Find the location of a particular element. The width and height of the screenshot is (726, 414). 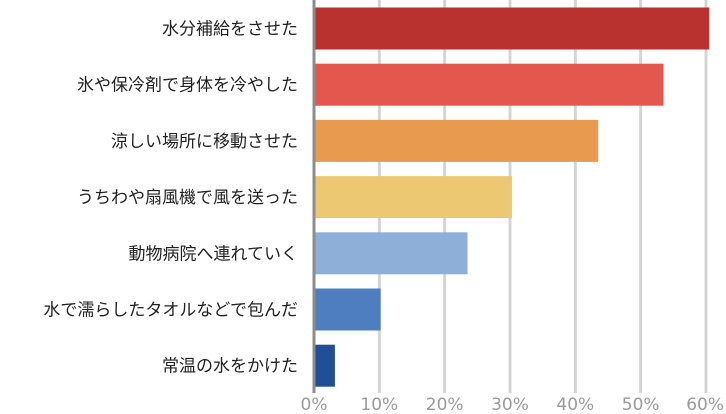

x-tick-labels: 0% 10% 20% 30% 40% 50% 60% is located at coordinates (512, 404).